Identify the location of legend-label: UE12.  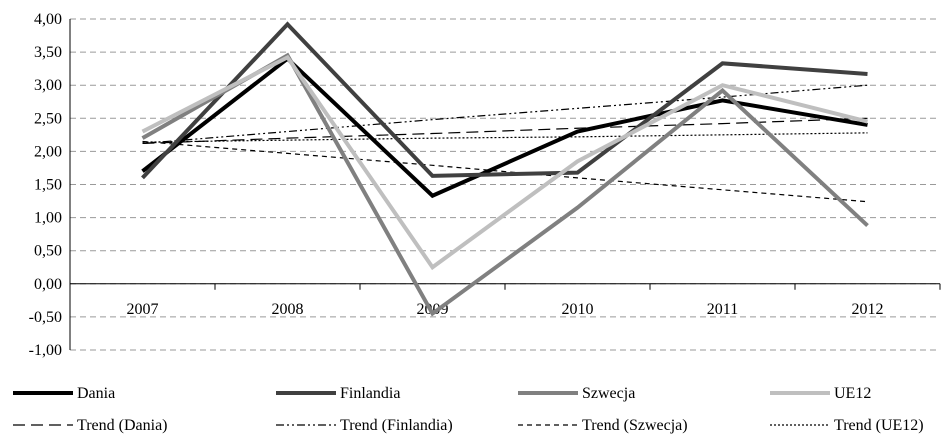
(852, 393).